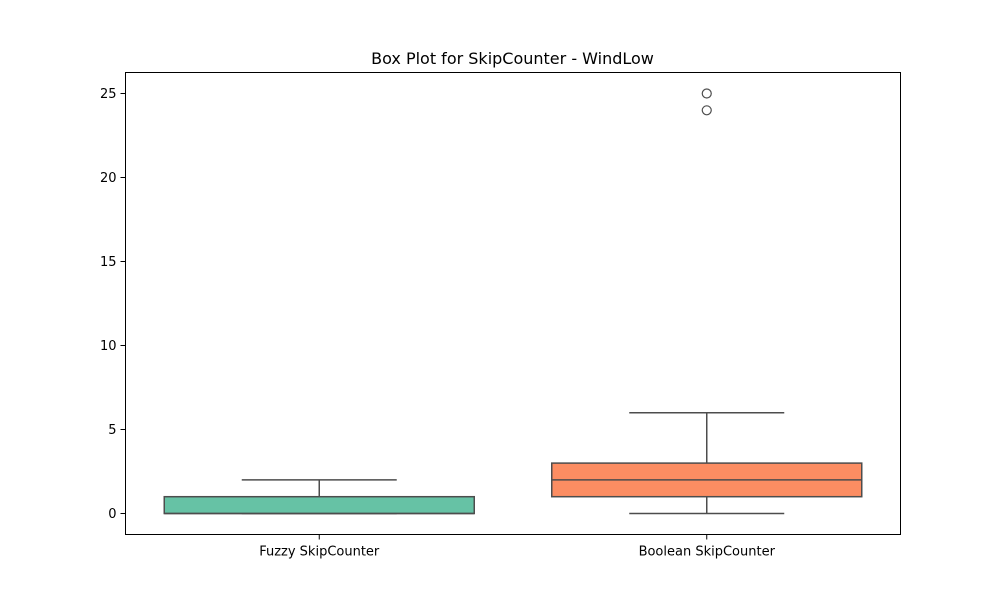  What do you see at coordinates (108, 94) in the screenshot?
I see `y-tick-label: 25` at bounding box center [108, 94].